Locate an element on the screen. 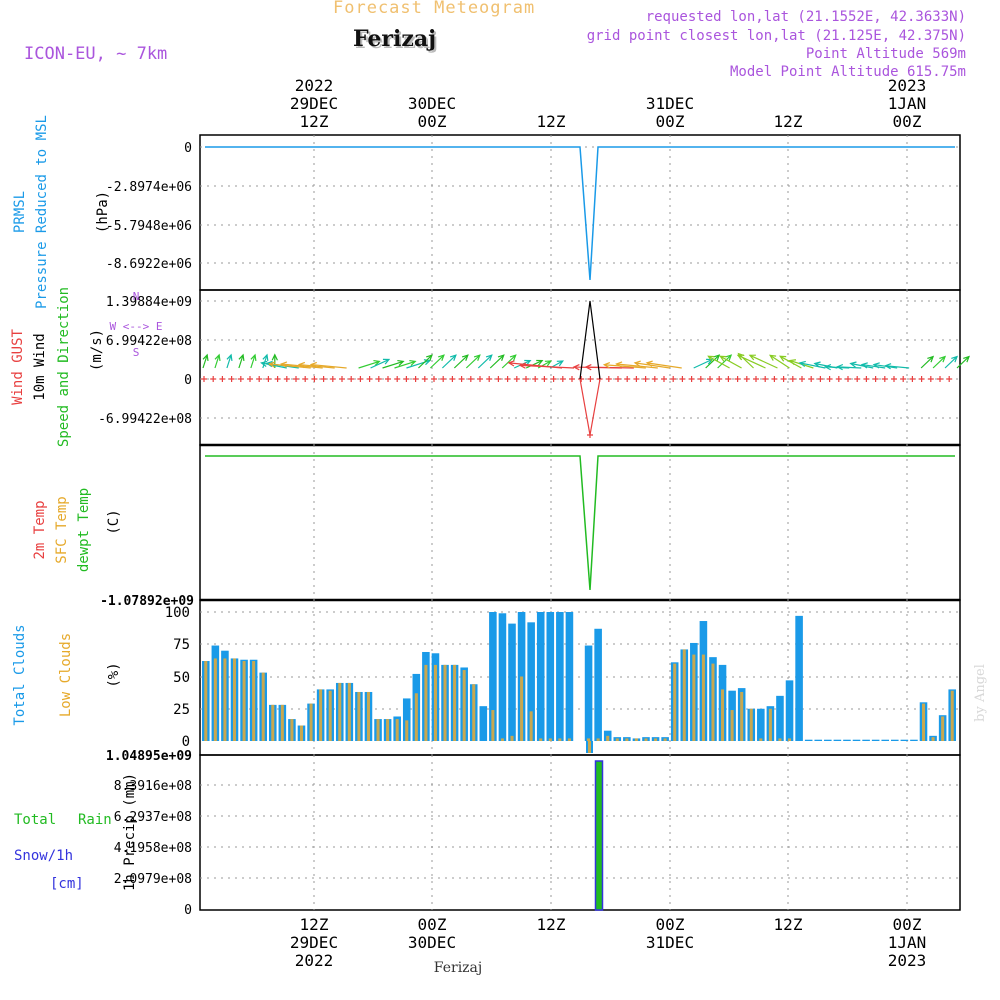 The image size is (1000, 1000). pressure-series-line is located at coordinates (580, 213).